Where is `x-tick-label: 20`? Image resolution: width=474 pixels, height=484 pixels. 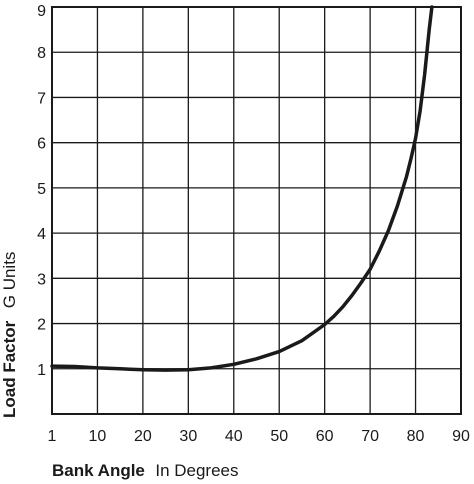
x-tick-label: 20 is located at coordinates (143, 436).